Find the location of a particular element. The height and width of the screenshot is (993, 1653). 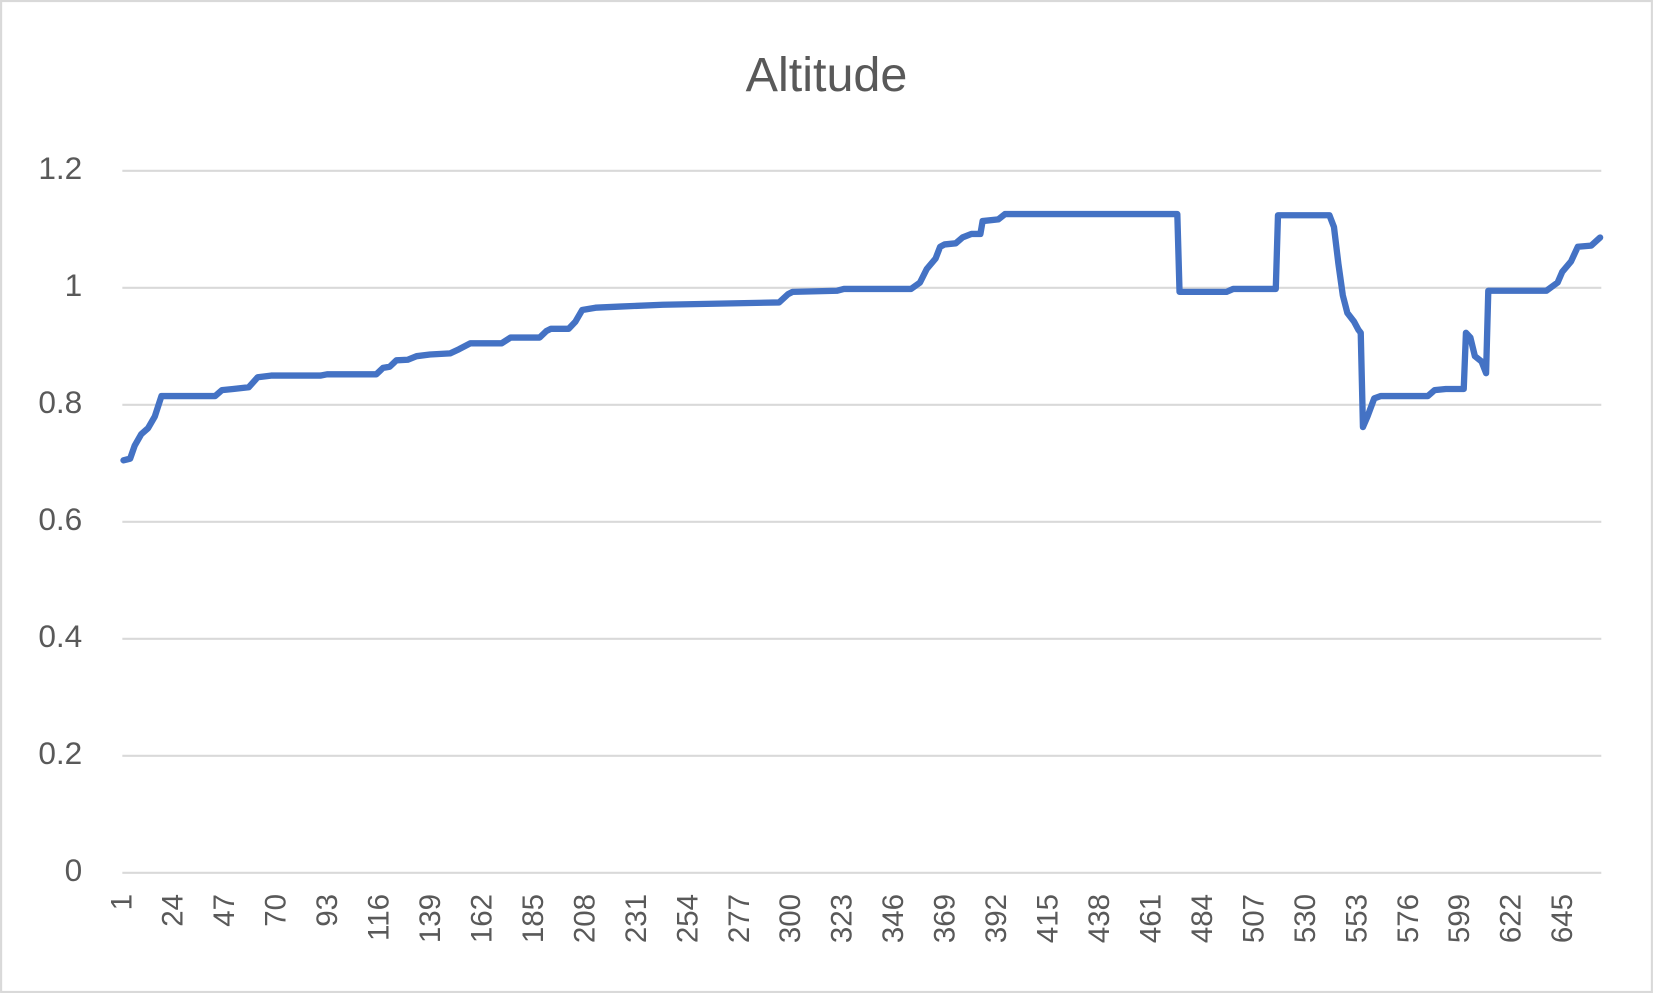

x-tick-label: 1 is located at coordinates (121, 902).